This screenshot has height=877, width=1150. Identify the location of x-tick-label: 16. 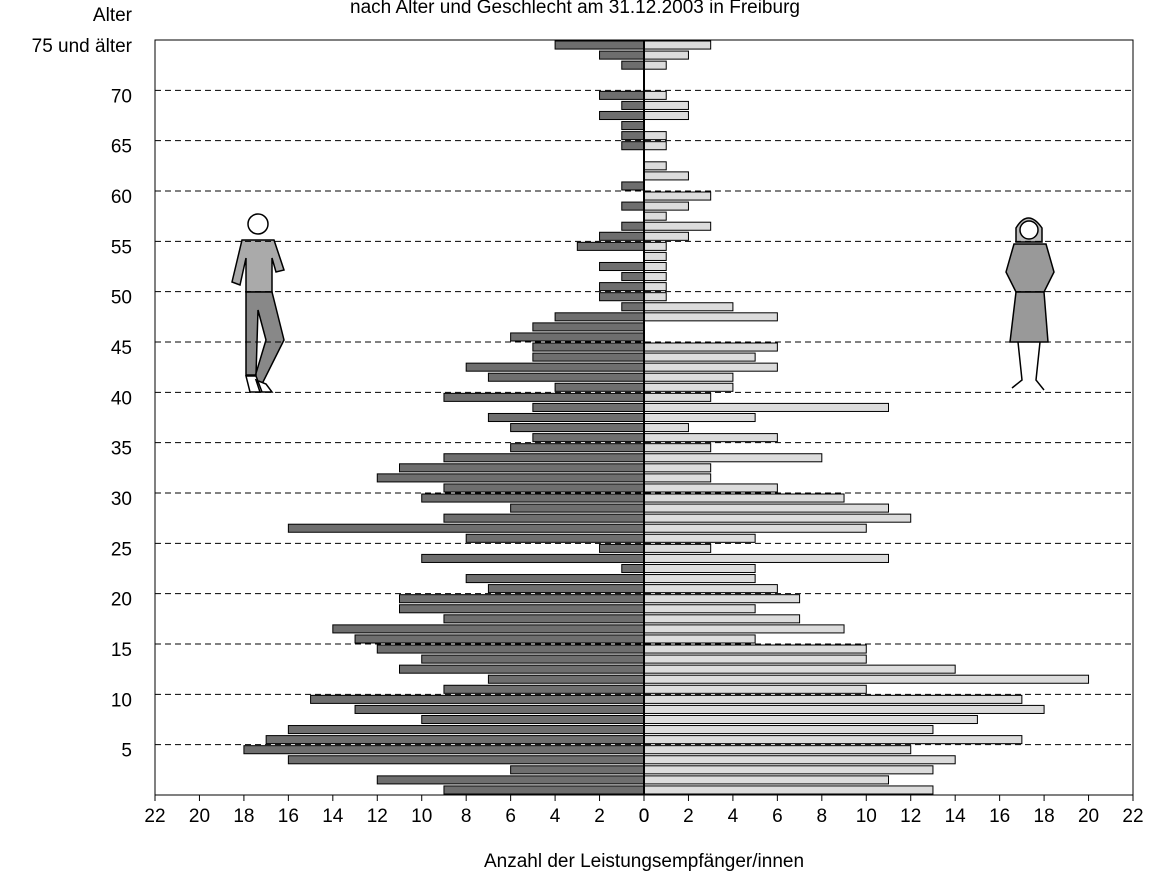
(999, 816).